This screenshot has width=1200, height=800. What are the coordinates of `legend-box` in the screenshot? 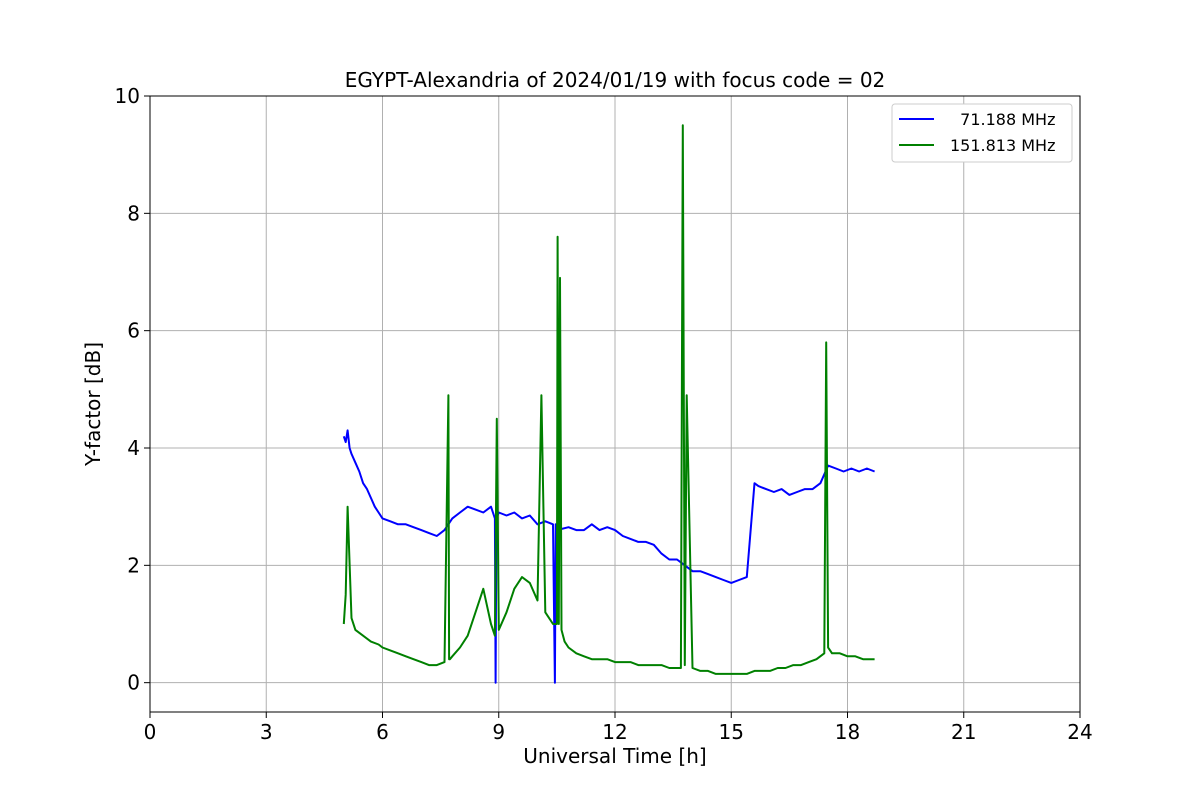 It's located at (982, 133).